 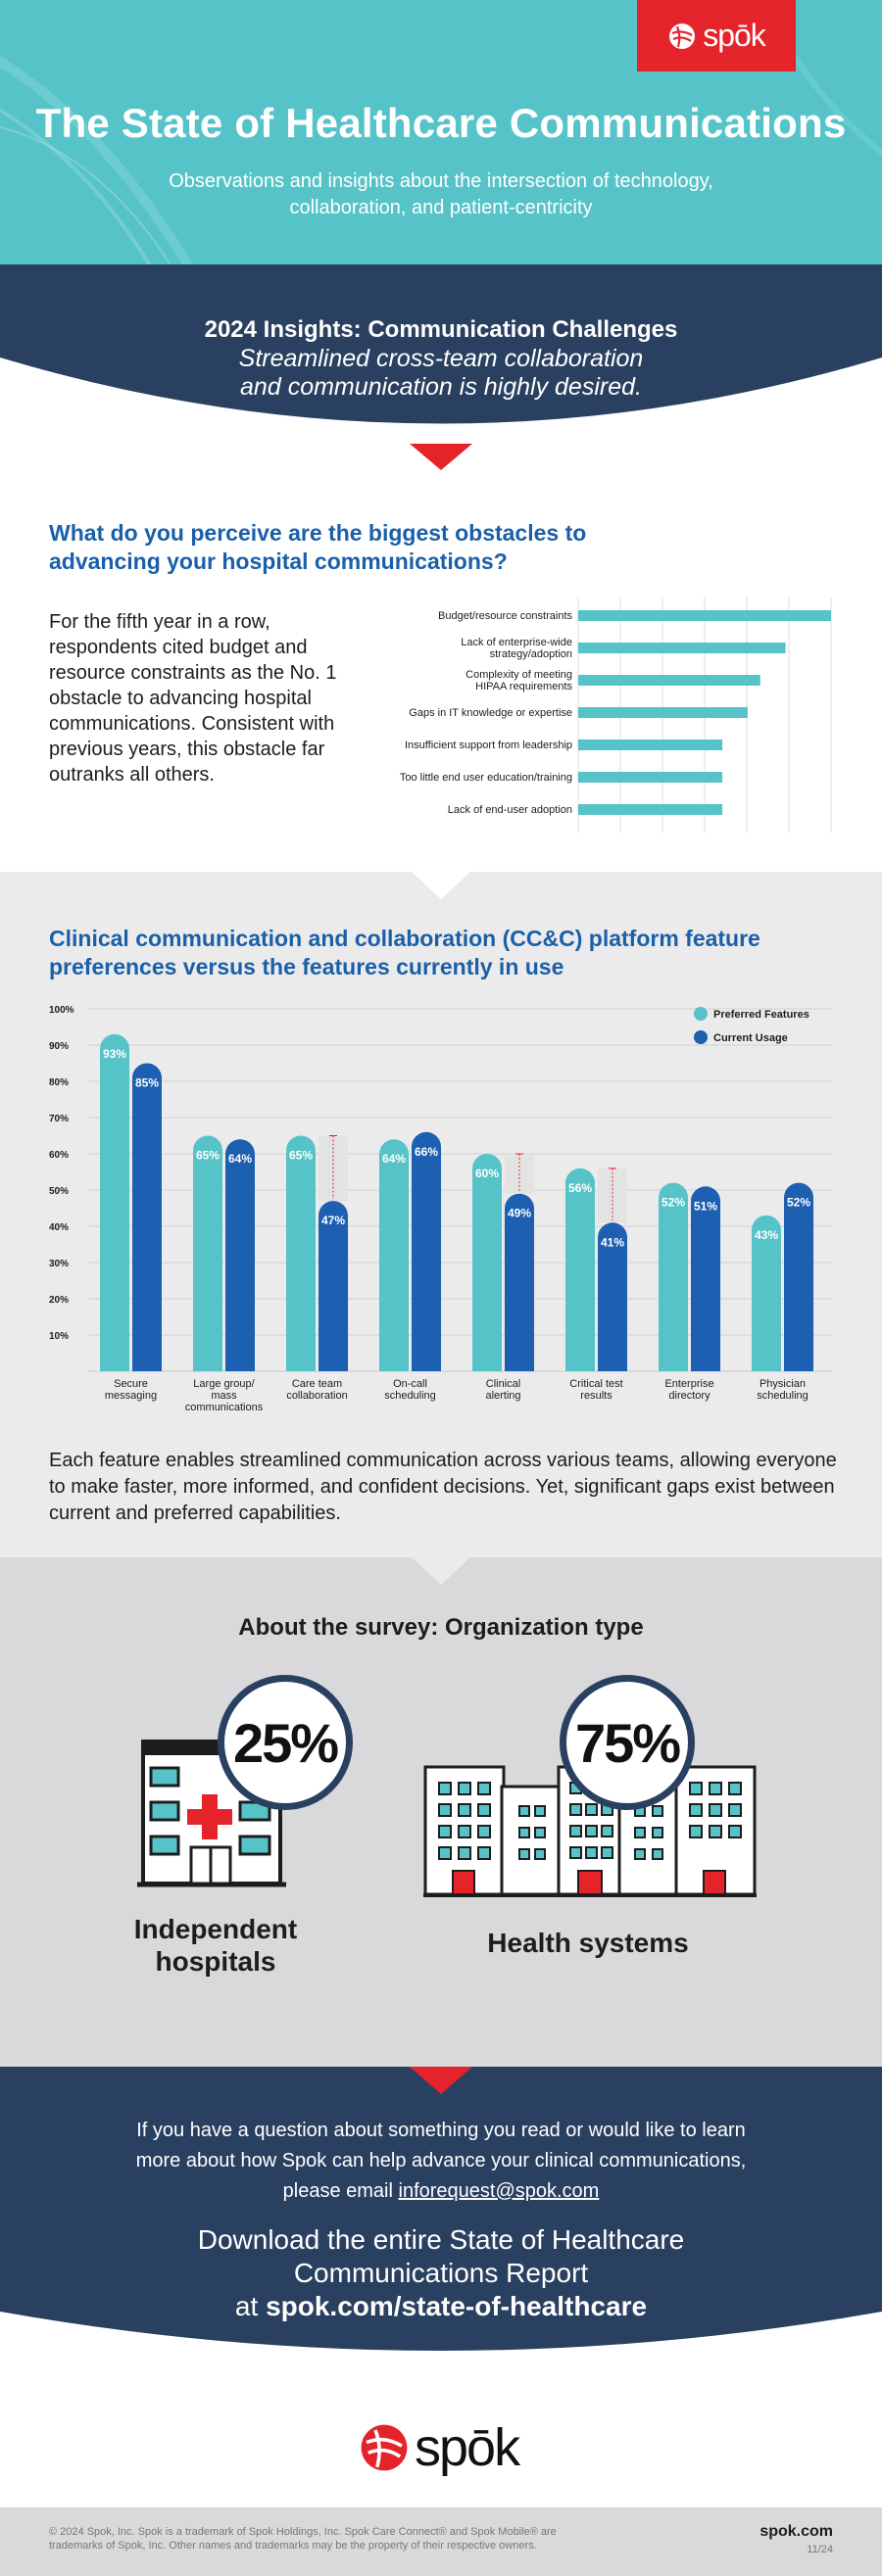 I want to click on email-link: inforequest@spok.com, so click(x=499, y=2191).